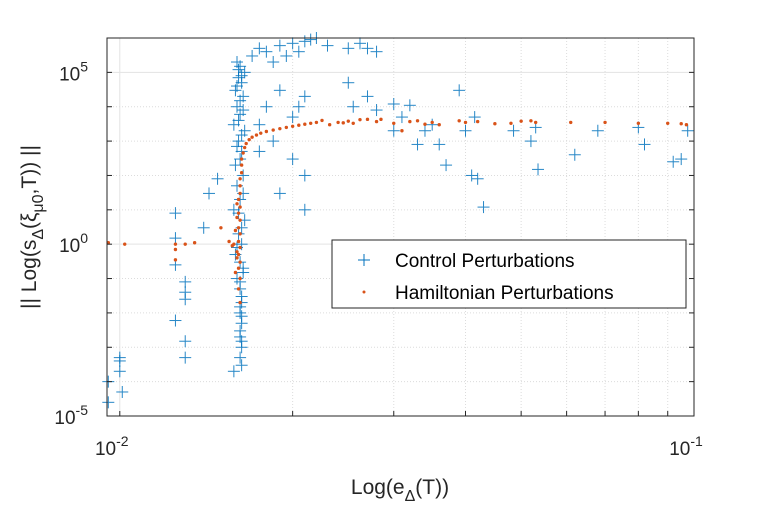 The height and width of the screenshot is (512, 768). Describe the element at coordinates (686, 446) in the screenshot. I see `x-tick-label: 10-1` at that location.